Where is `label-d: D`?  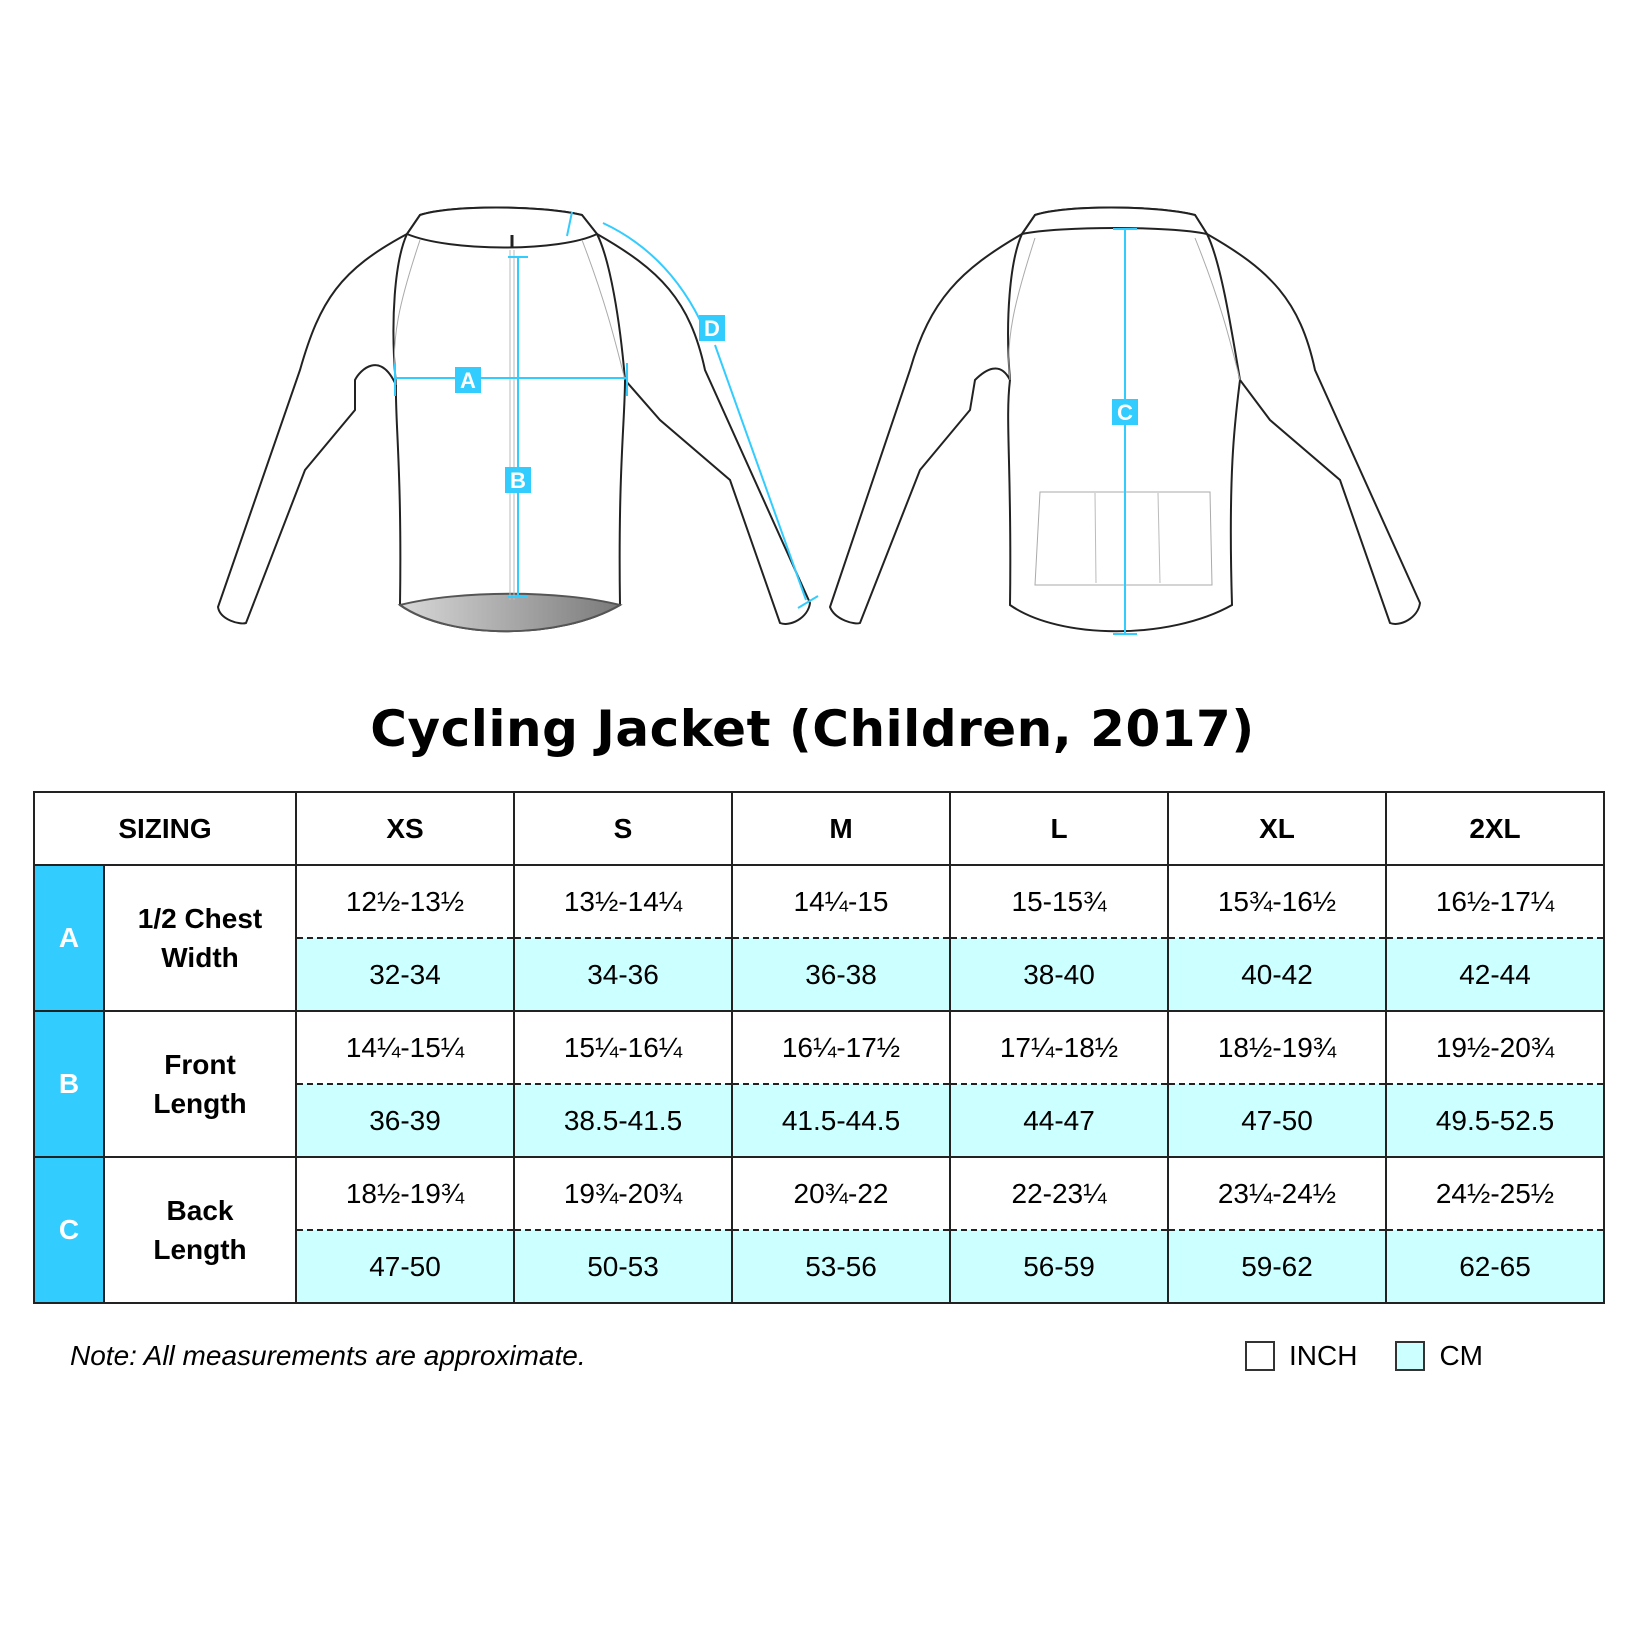 label-d: D is located at coordinates (712, 328).